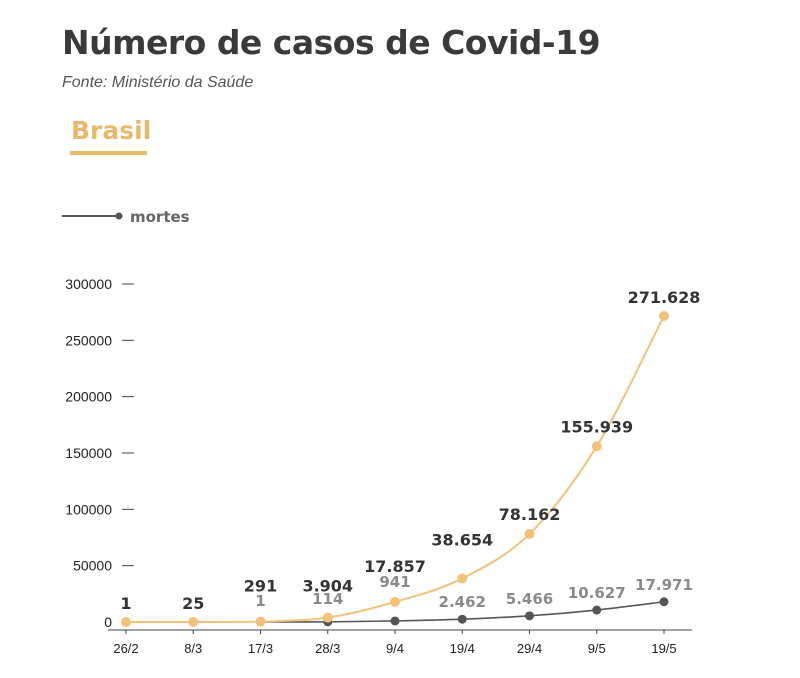 The width and height of the screenshot is (800, 678). What do you see at coordinates (462, 648) in the screenshot?
I see `x-tick-label: 19/4` at bounding box center [462, 648].